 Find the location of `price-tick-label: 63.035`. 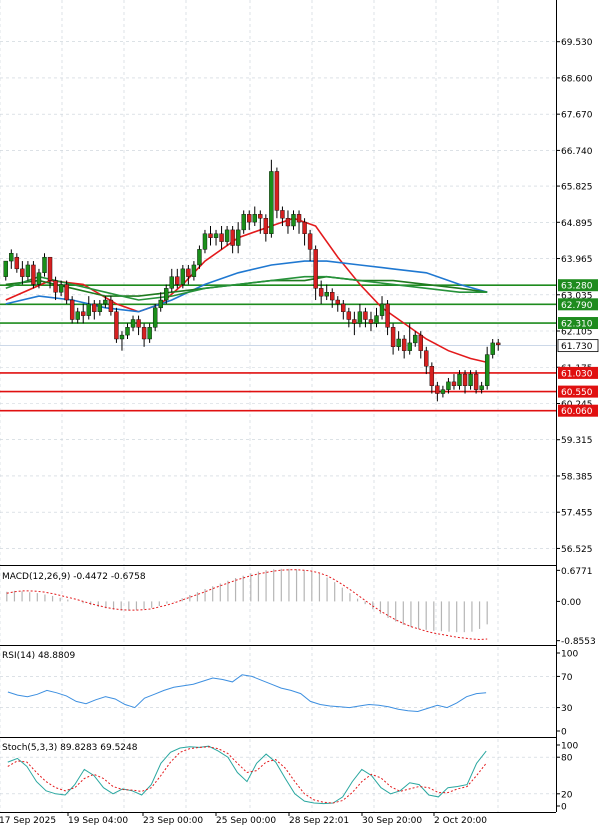

price-tick-label: 63.035 is located at coordinates (577, 296).